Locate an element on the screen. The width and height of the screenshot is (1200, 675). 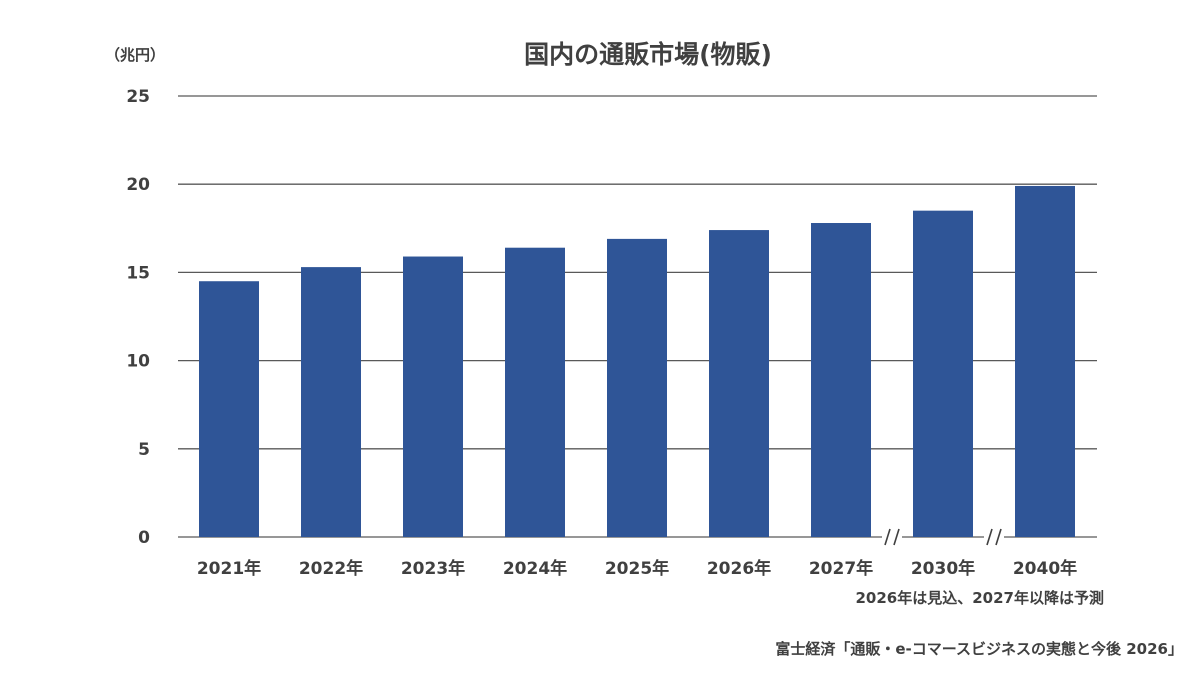
x-tick-label: 2023年 is located at coordinates (433, 568).